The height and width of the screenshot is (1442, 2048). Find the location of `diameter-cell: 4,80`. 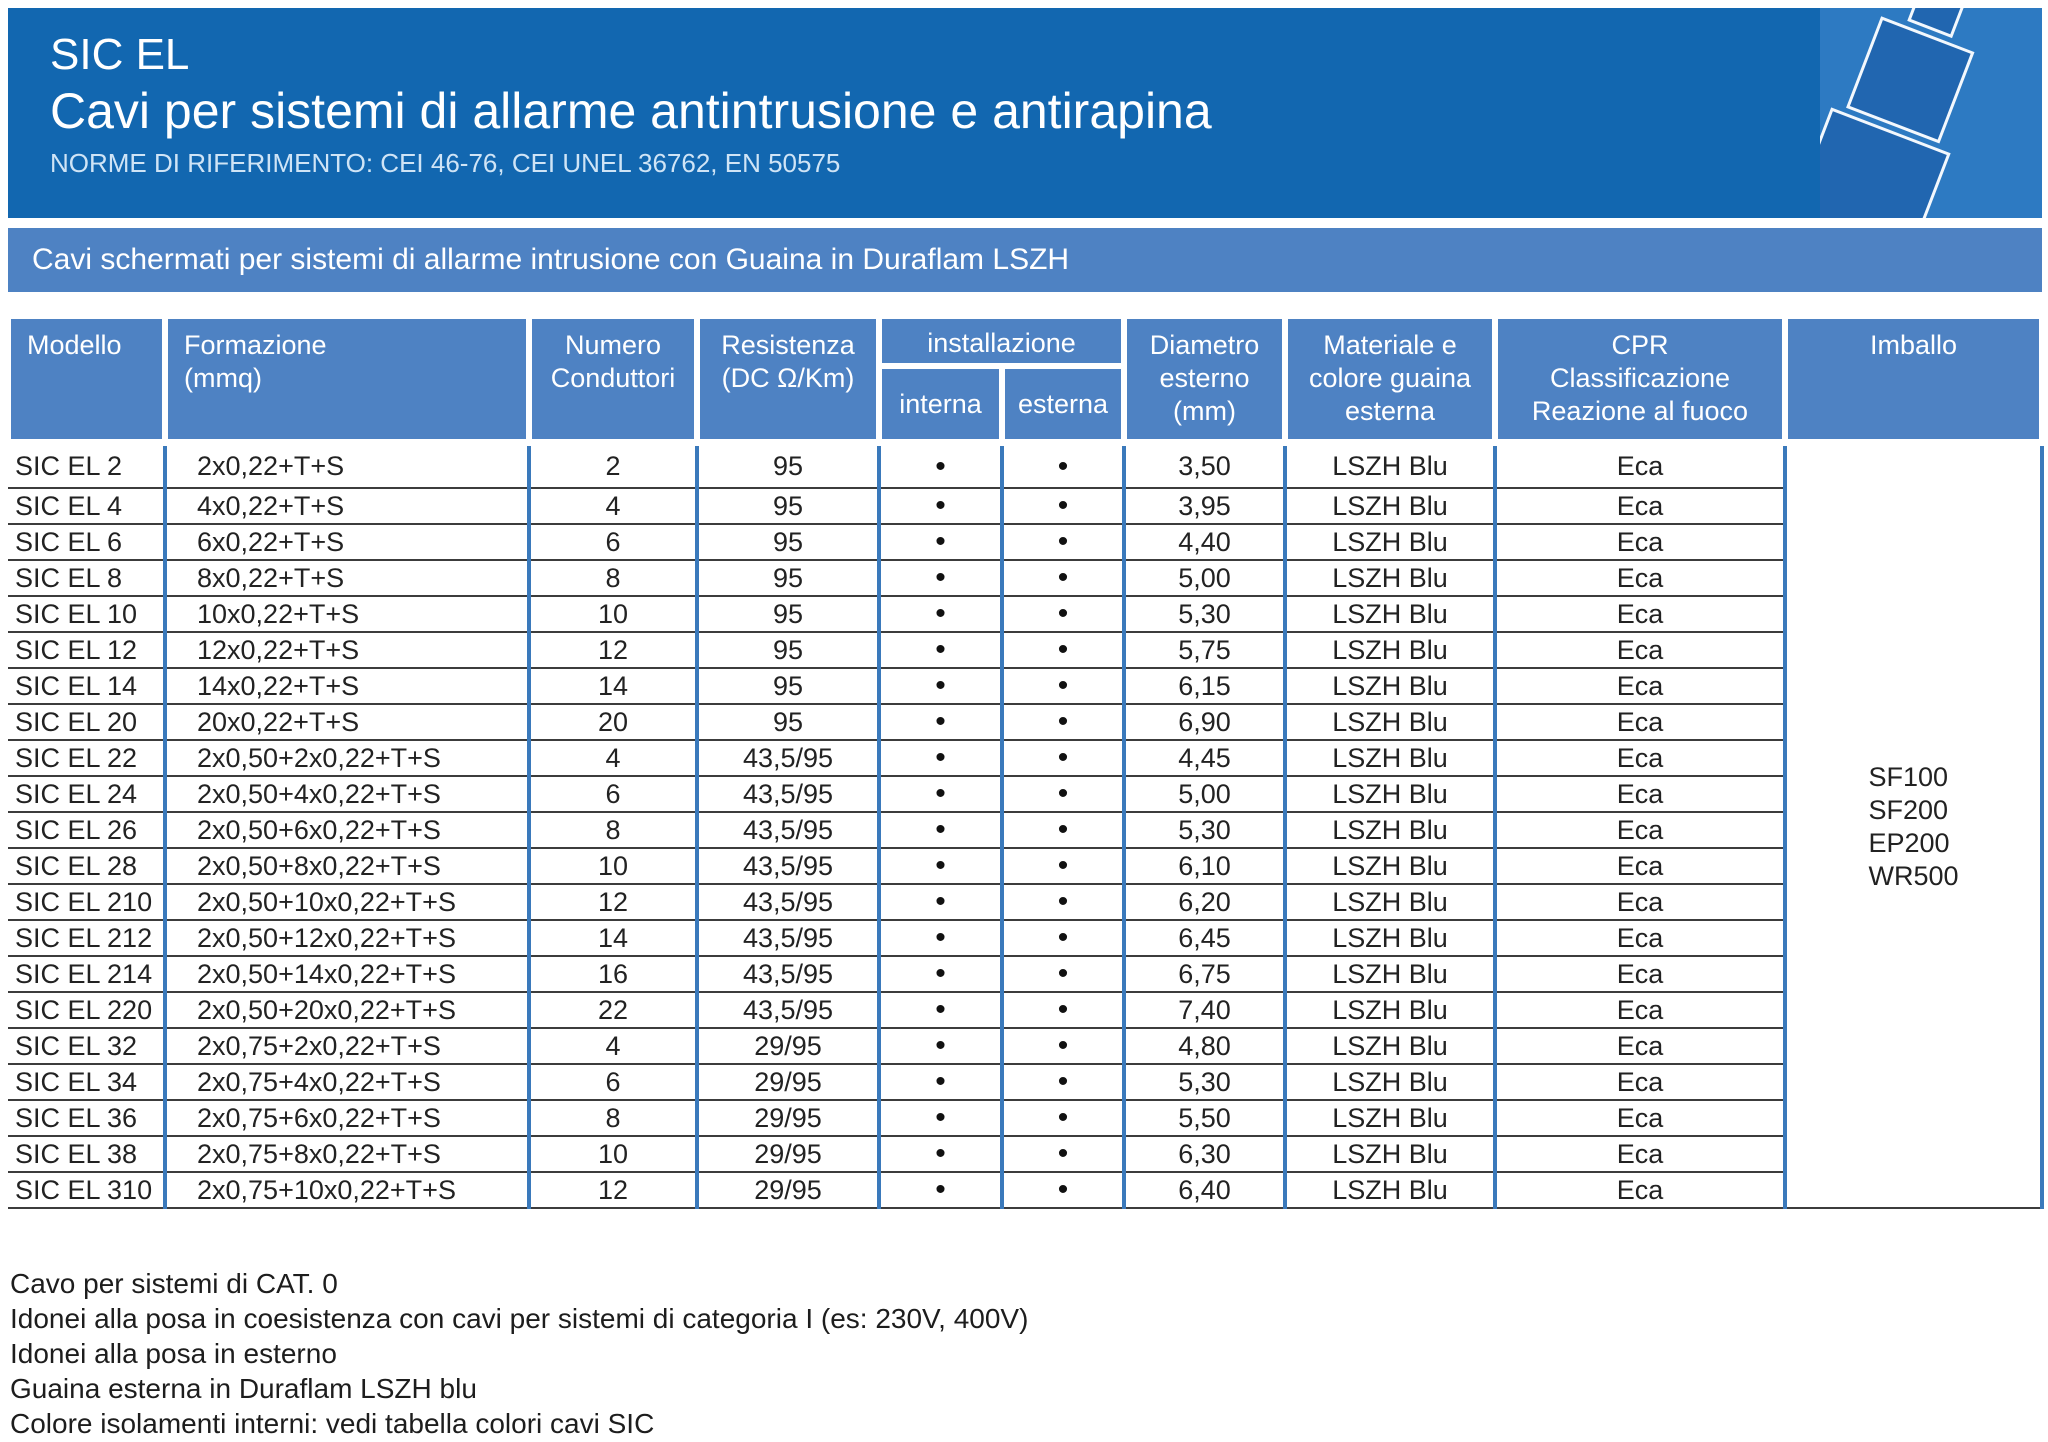

diameter-cell: 4,80 is located at coordinates (1205, 1045).